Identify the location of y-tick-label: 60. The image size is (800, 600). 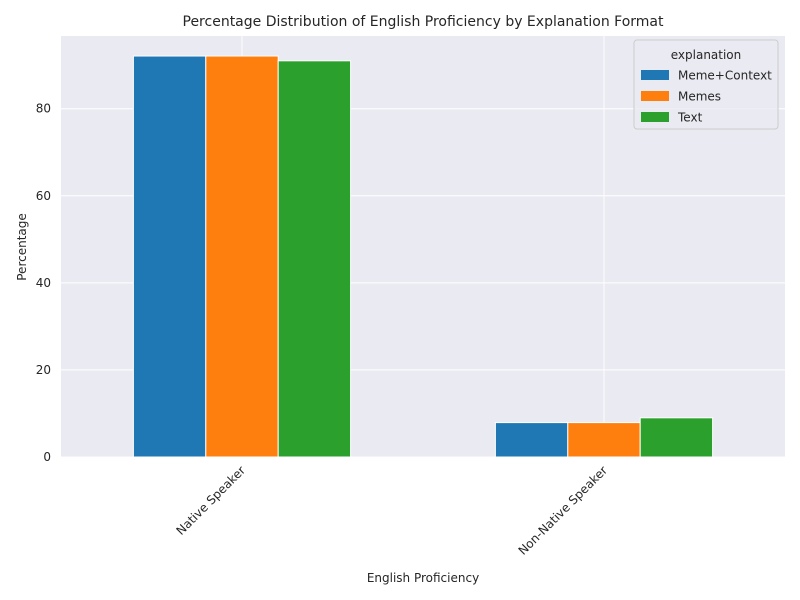
(43, 196).